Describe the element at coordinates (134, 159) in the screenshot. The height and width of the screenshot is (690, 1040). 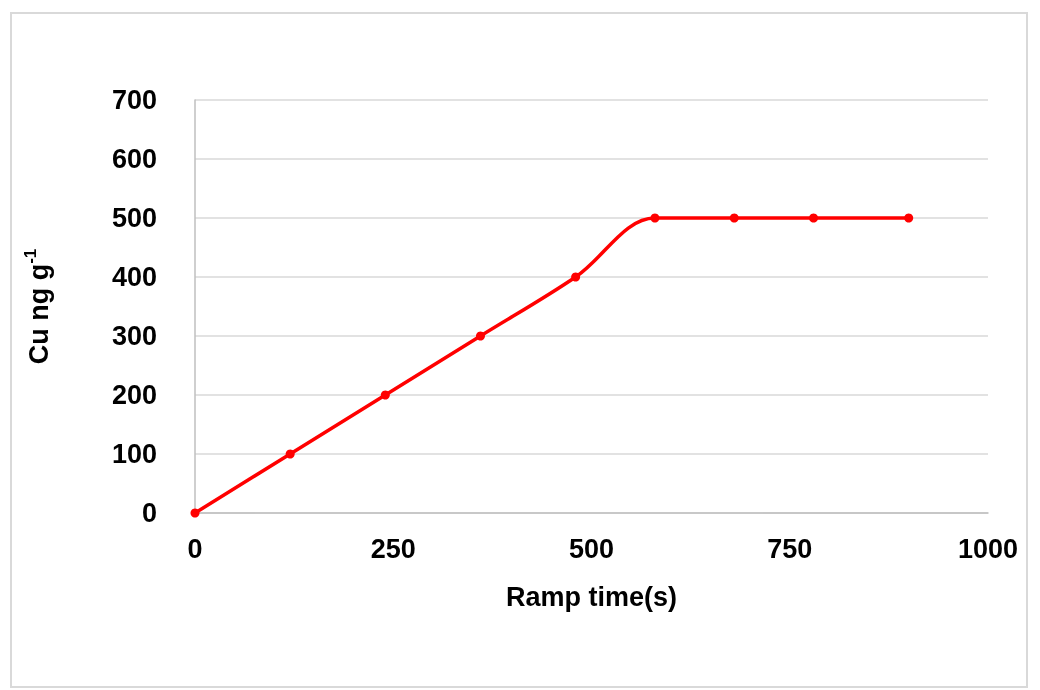
I see `y-tick-label: 600` at that location.